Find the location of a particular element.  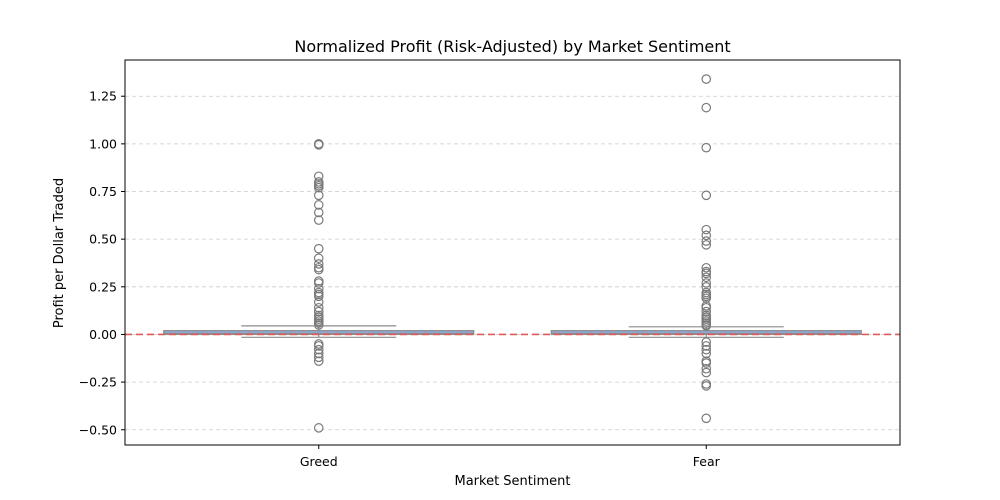

x-axis-ticks: Greed Fear is located at coordinates (510, 457).